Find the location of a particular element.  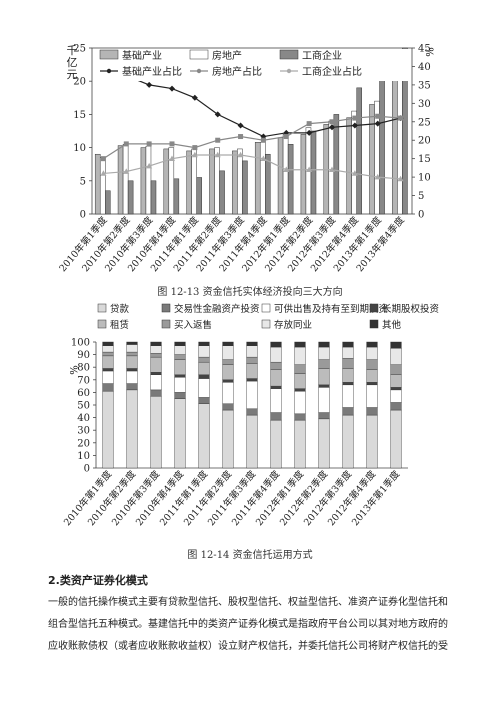

legend-label: 买入返售 is located at coordinates (193, 325).